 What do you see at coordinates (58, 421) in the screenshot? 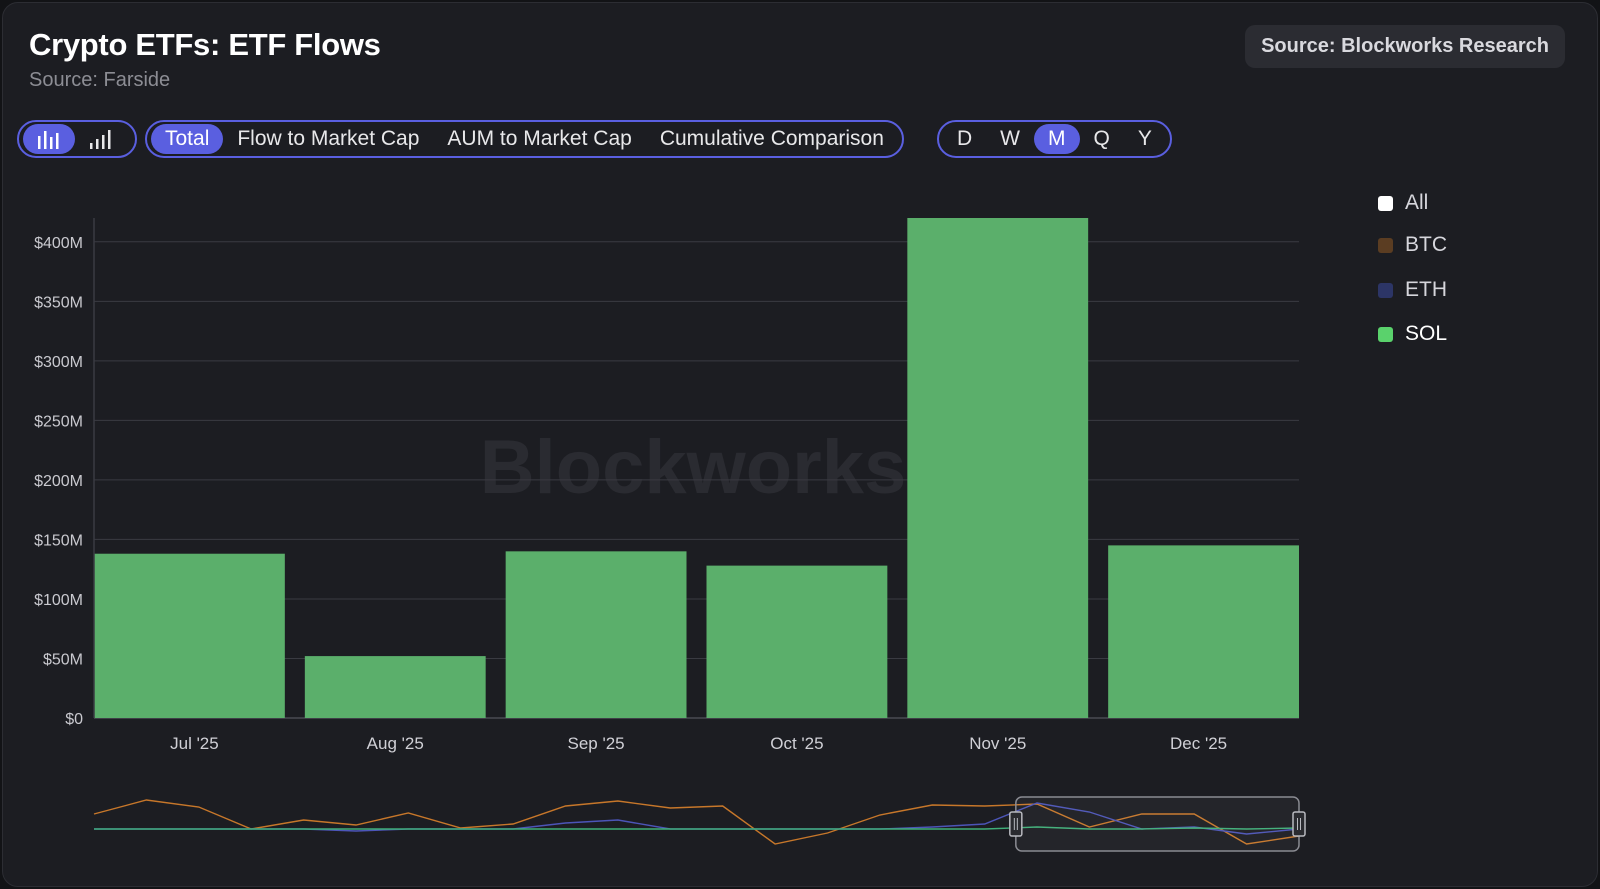
I see `y-tick-label: $250M` at bounding box center [58, 421].